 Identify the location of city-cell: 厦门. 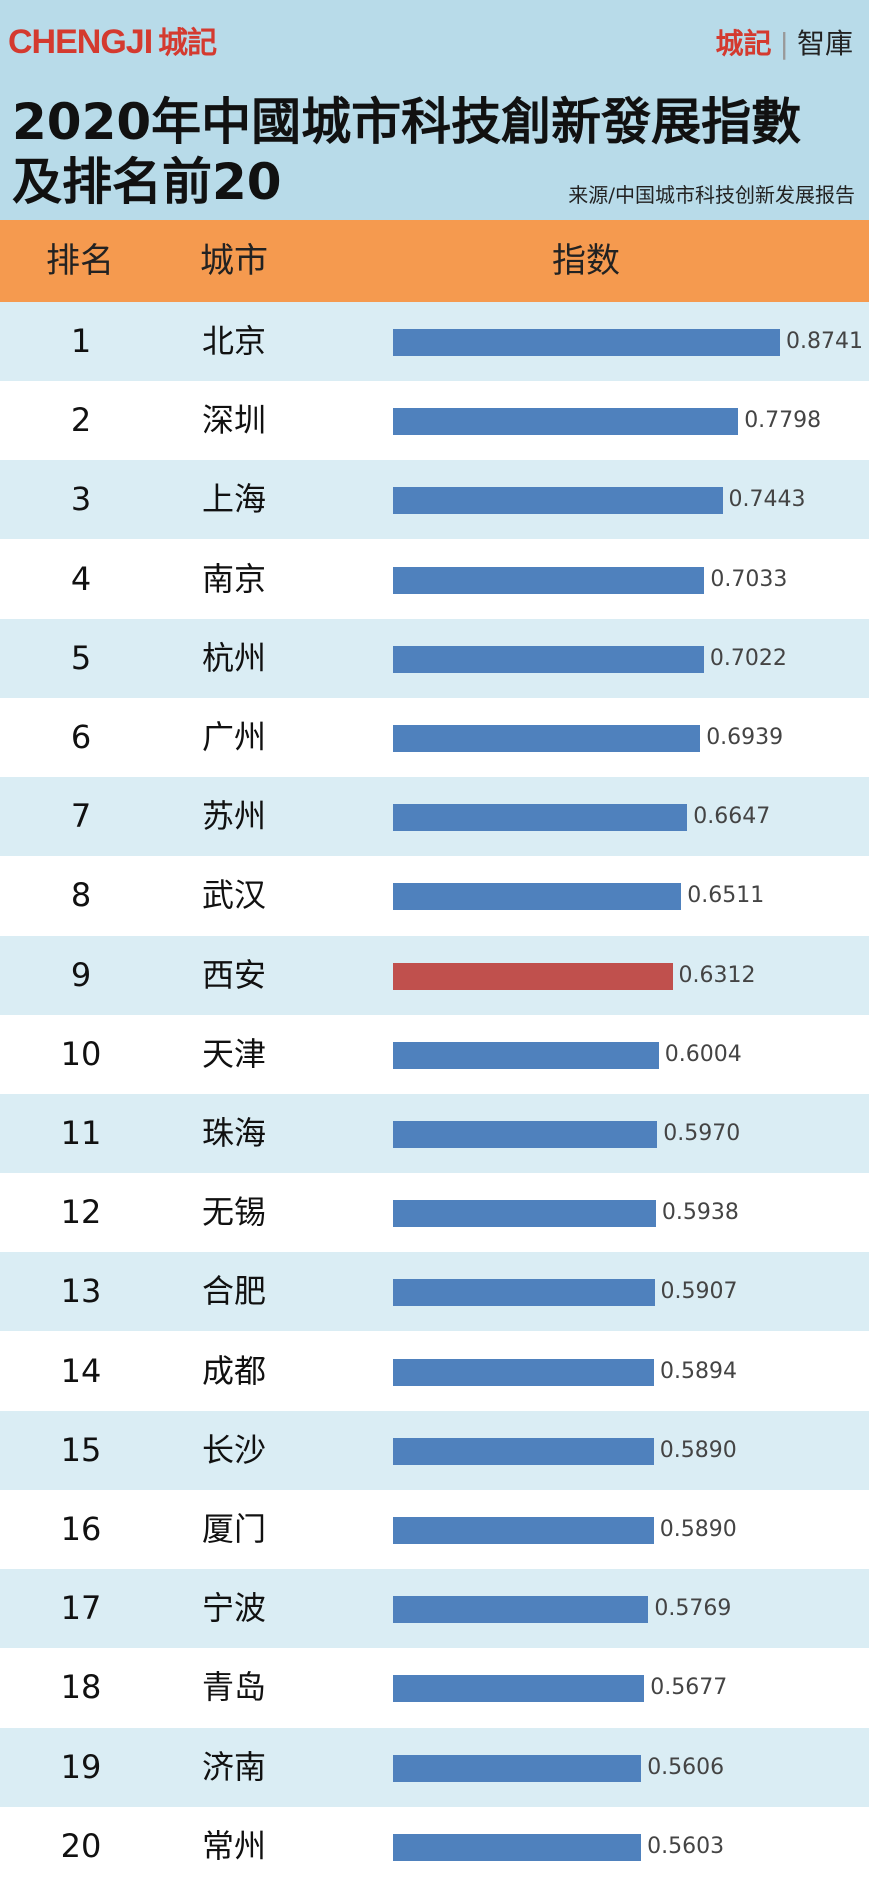
(234, 1529).